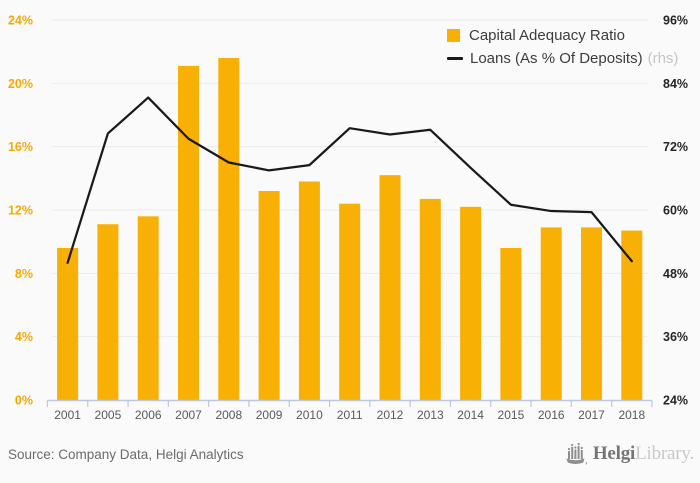  What do you see at coordinates (390, 415) in the screenshot?
I see `x-axis-label: 2012` at bounding box center [390, 415].